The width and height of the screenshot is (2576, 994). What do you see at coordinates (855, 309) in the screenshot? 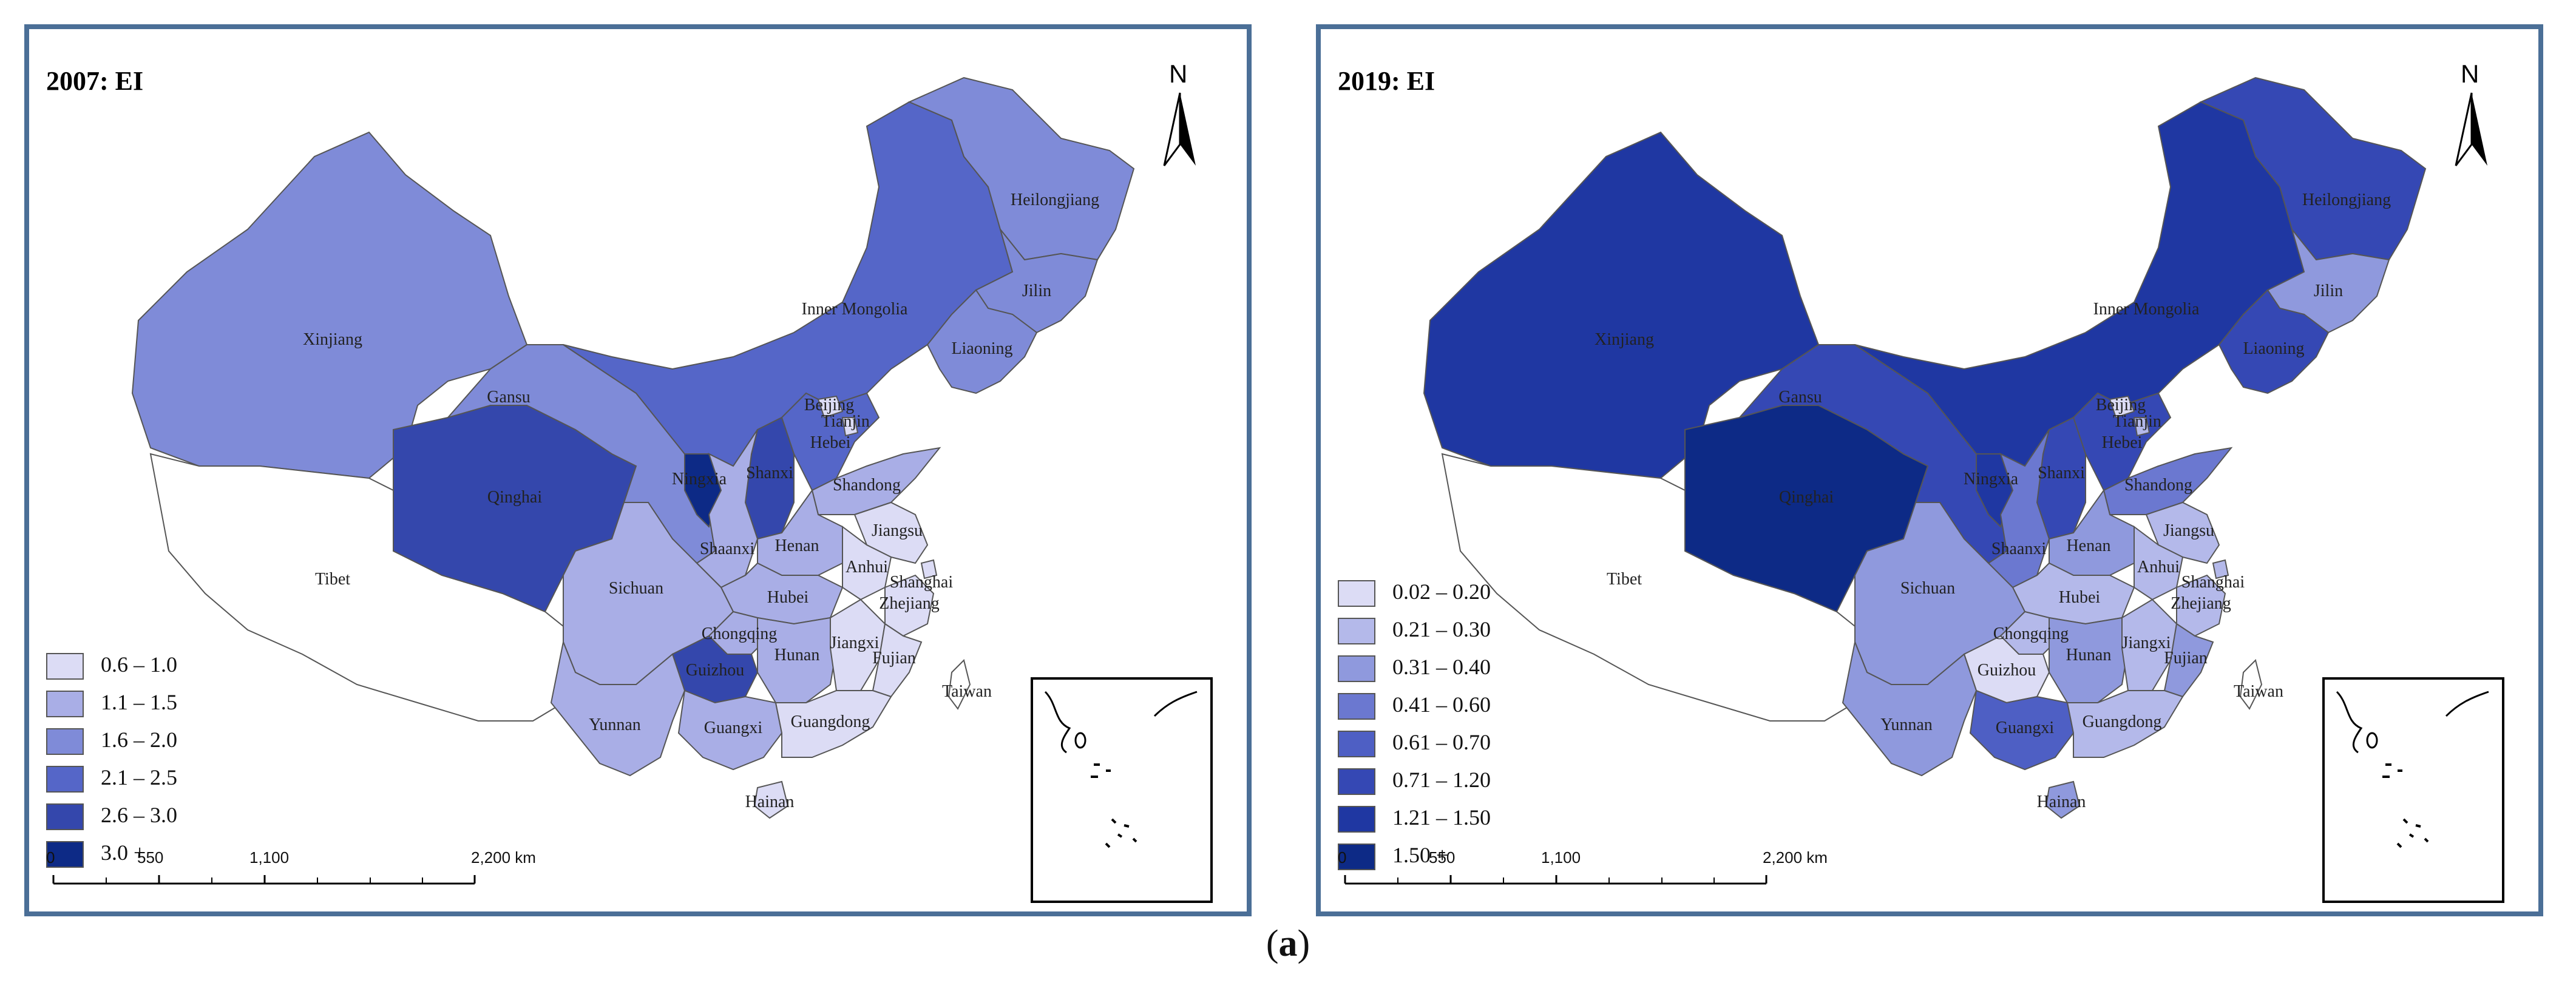
I see `province-label-inner-mongolia: Inner Mongolia` at bounding box center [855, 309].